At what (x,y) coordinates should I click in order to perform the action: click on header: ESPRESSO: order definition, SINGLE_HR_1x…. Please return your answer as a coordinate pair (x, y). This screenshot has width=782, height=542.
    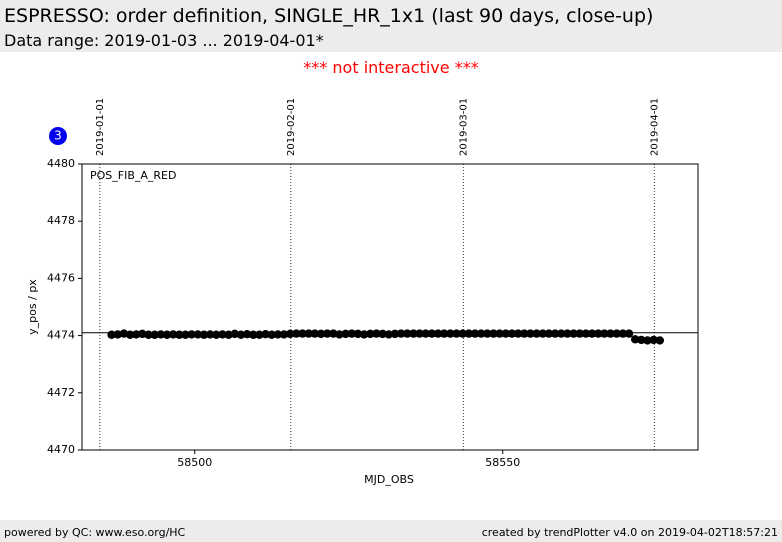
    Looking at the image, I should click on (391, 26).